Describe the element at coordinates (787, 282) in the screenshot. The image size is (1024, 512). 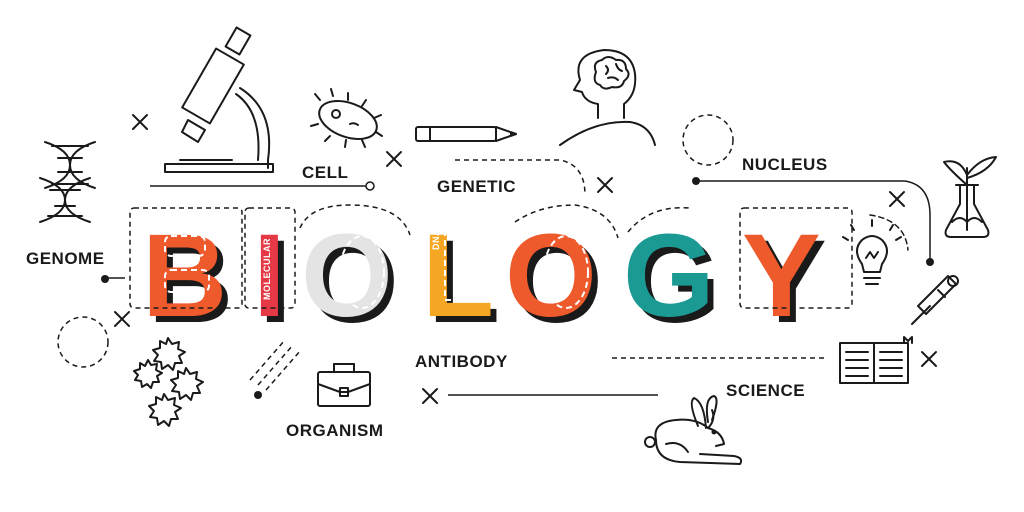
I see `letter-shadow: Y` at that location.